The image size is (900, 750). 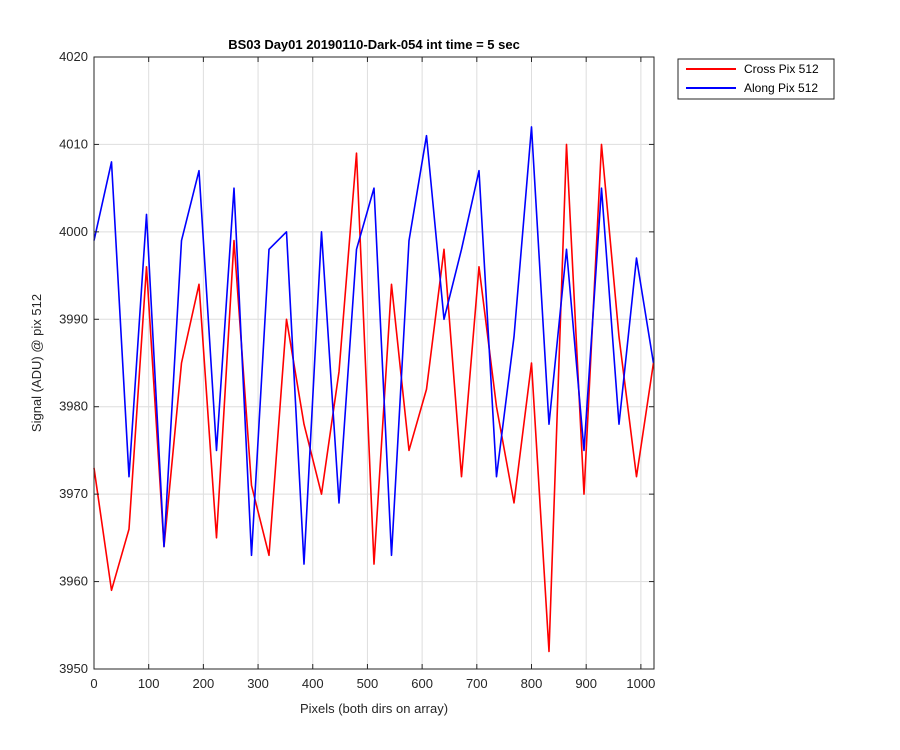 What do you see at coordinates (93, 683) in the screenshot?
I see `x-tick-label: 0` at bounding box center [93, 683].